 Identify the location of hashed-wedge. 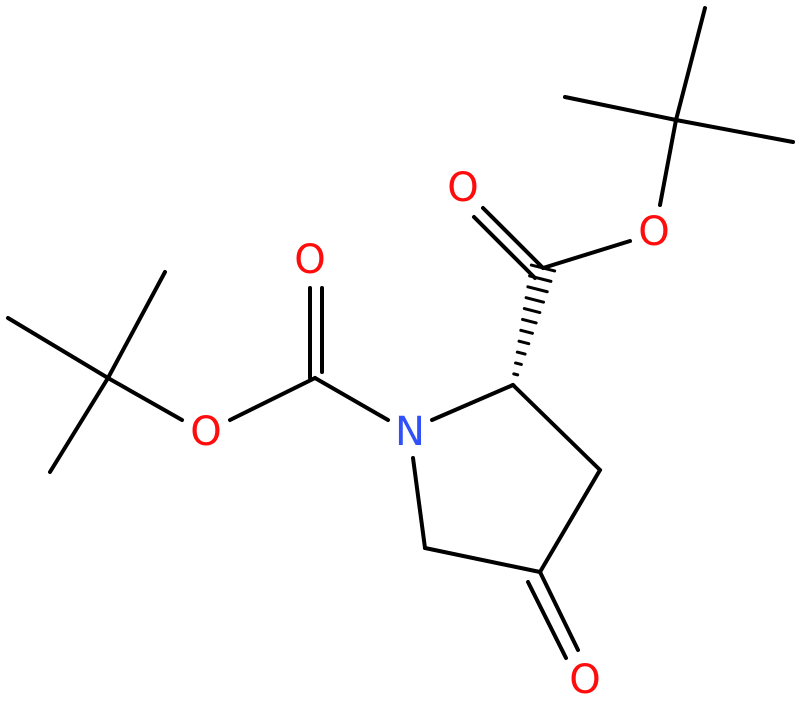
(533, 325).